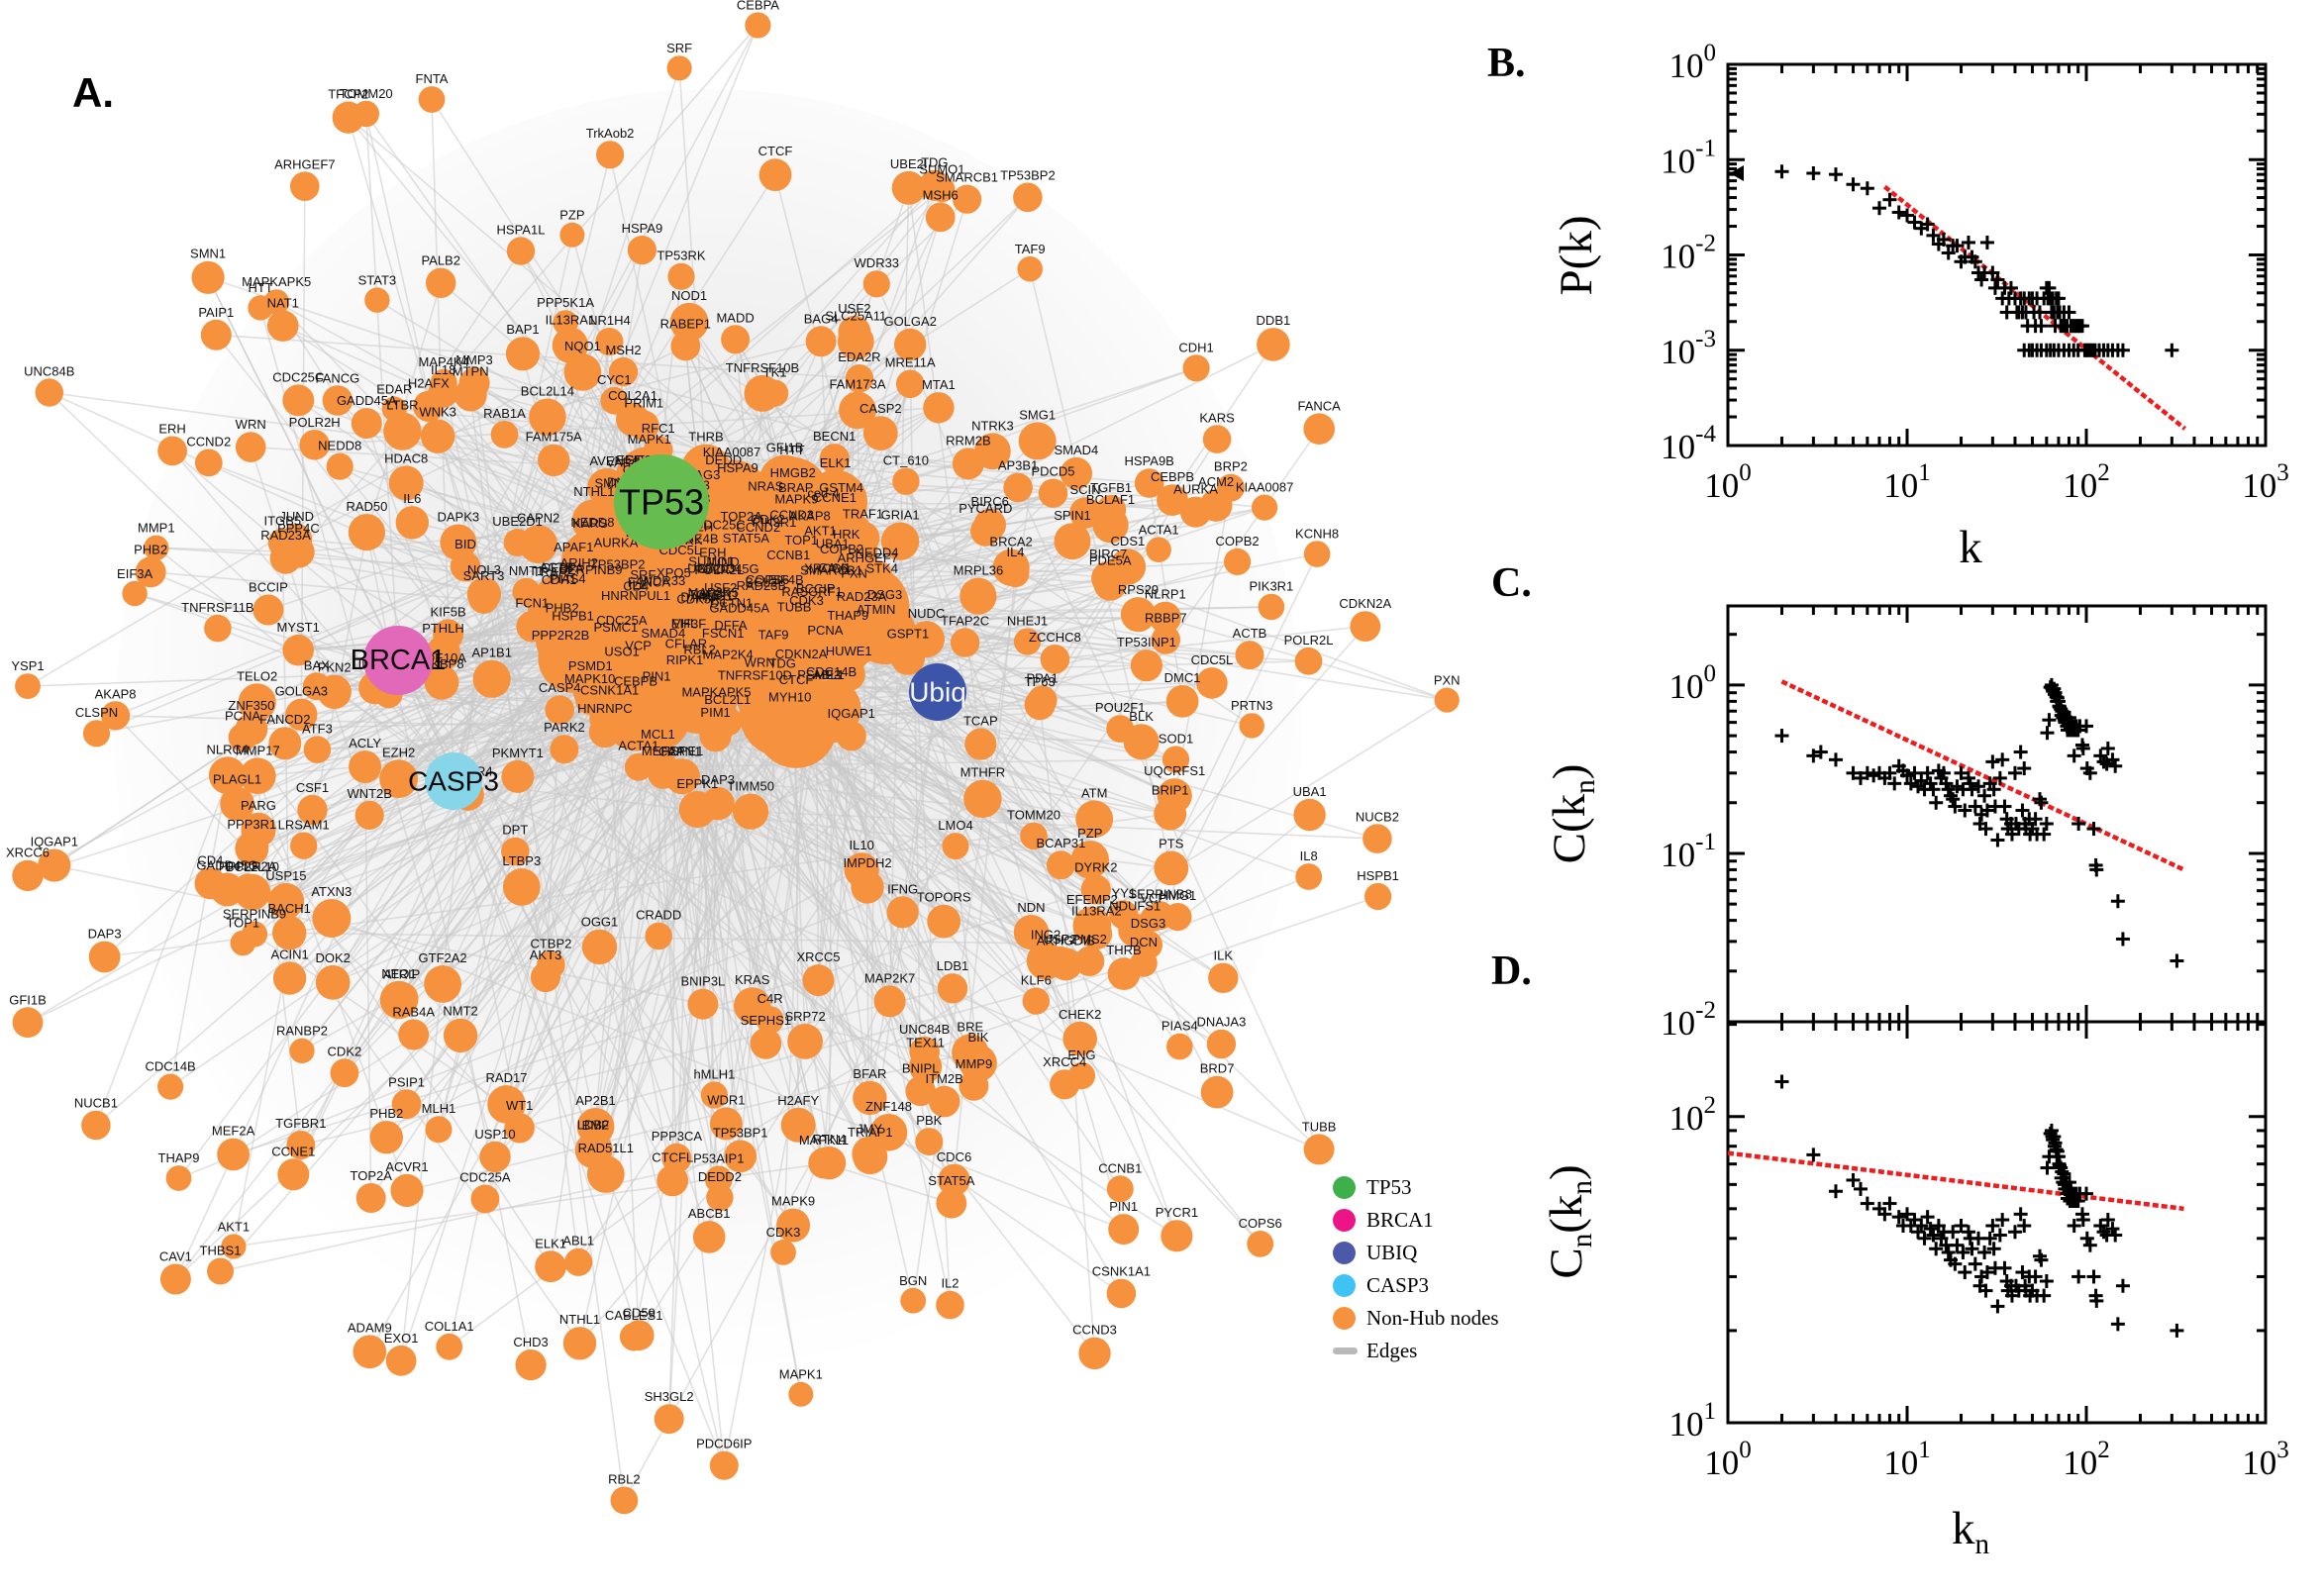 The height and width of the screenshot is (1596, 2323). I want to click on network-node-label: THRB, so click(705, 437).